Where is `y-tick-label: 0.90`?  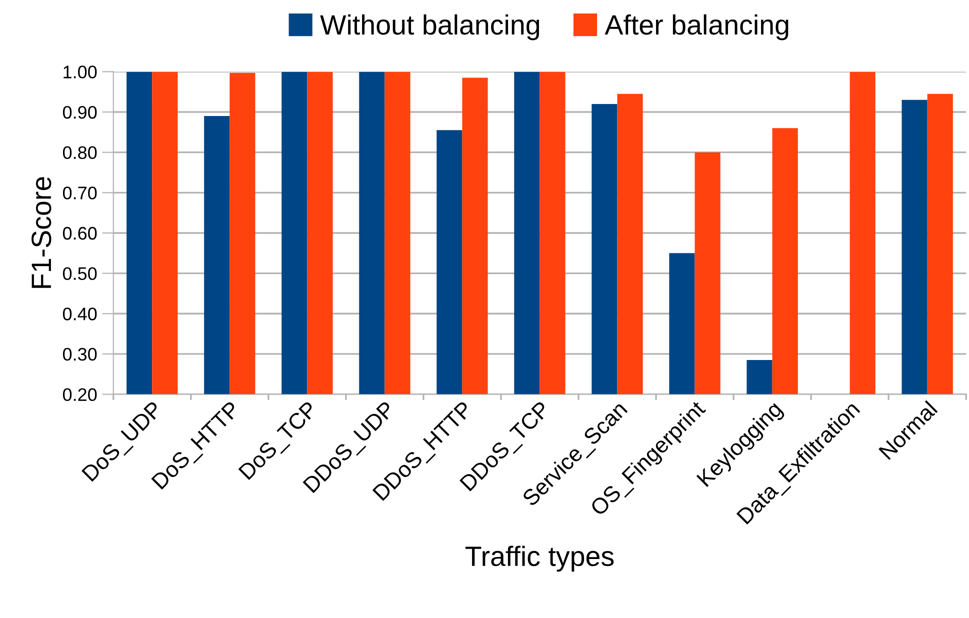
y-tick-label: 0.90 is located at coordinates (79, 112).